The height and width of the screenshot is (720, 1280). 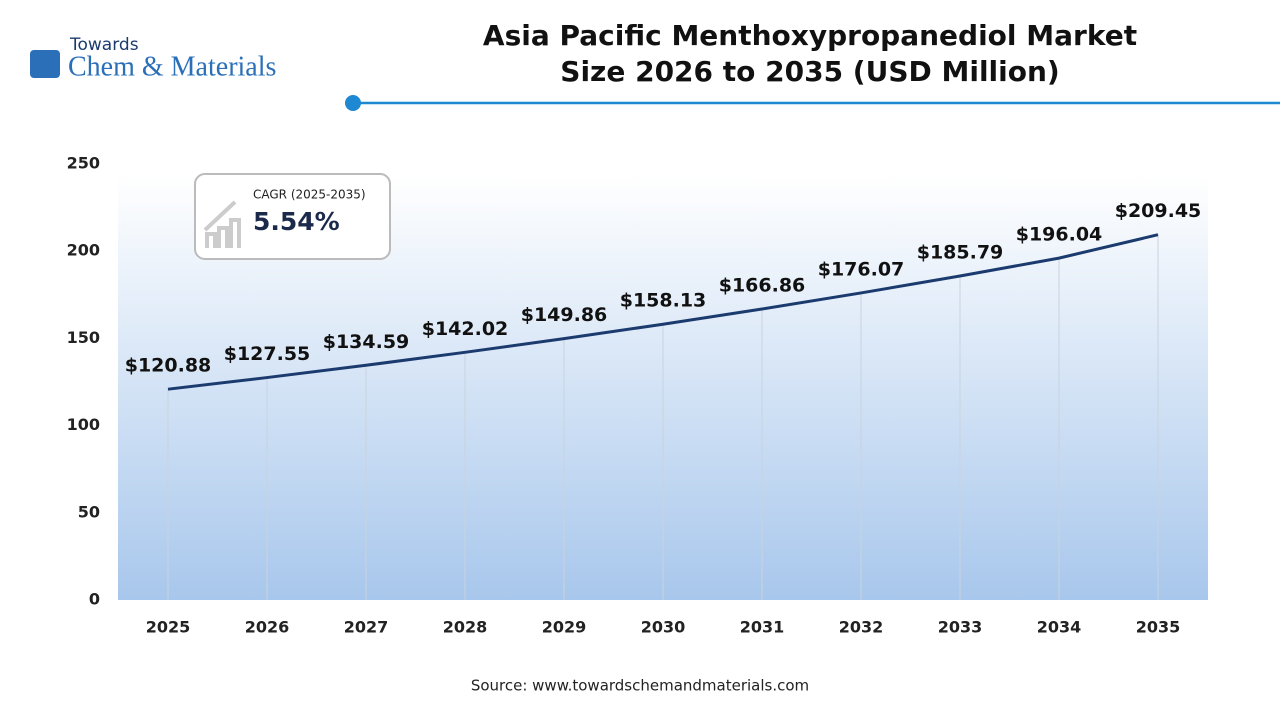 I want to click on value-label: $196.04, so click(x=1059, y=235).